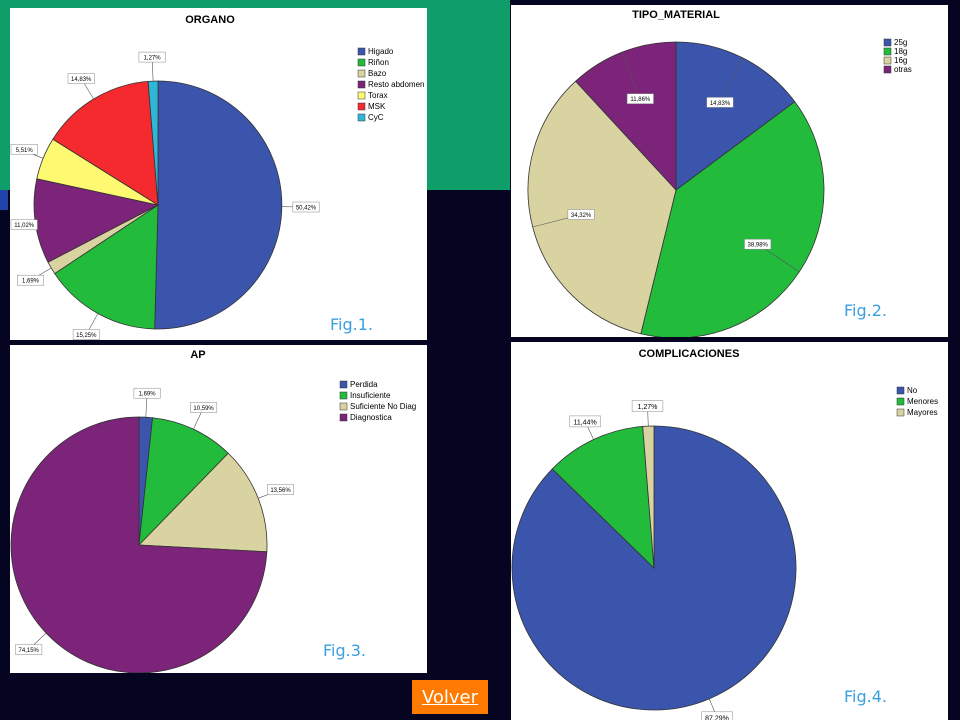 The image size is (960, 720). What do you see at coordinates (735, 116) in the screenshot?
I see `pie-slice-25g` at bounding box center [735, 116].